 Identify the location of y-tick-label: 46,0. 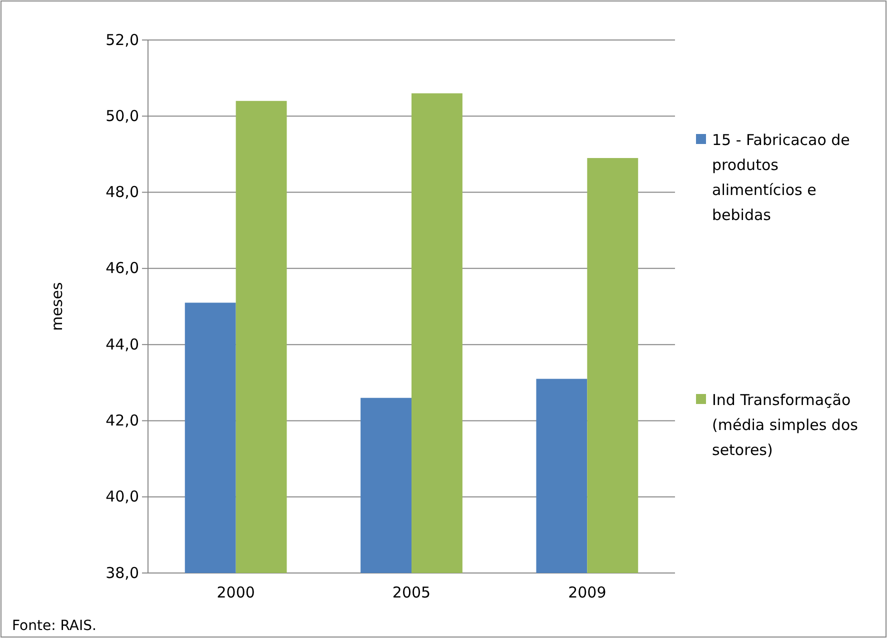
(122, 268).